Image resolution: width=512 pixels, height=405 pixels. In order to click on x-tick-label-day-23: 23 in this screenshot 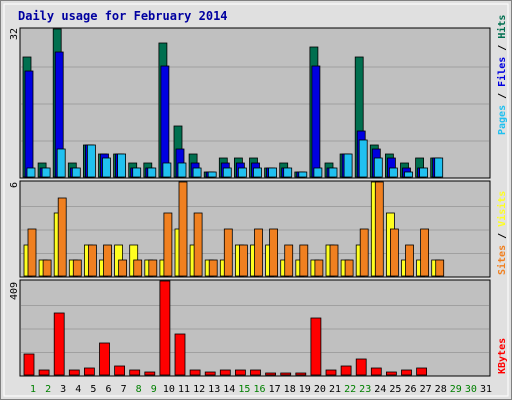, I will do `click(365, 389)`.